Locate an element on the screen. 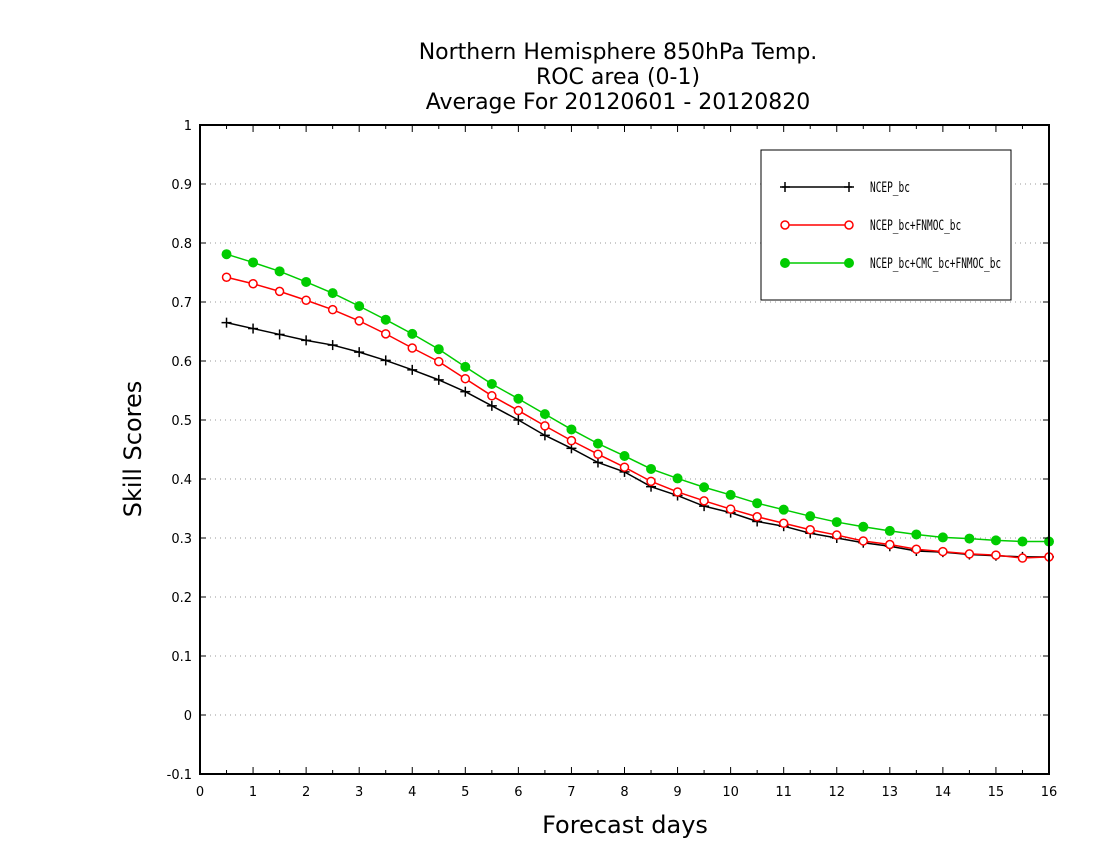 The width and height of the screenshot is (1100, 850). legend-label: NCEP_bc+CMC_bc+FNMOC_bc is located at coordinates (935, 264).